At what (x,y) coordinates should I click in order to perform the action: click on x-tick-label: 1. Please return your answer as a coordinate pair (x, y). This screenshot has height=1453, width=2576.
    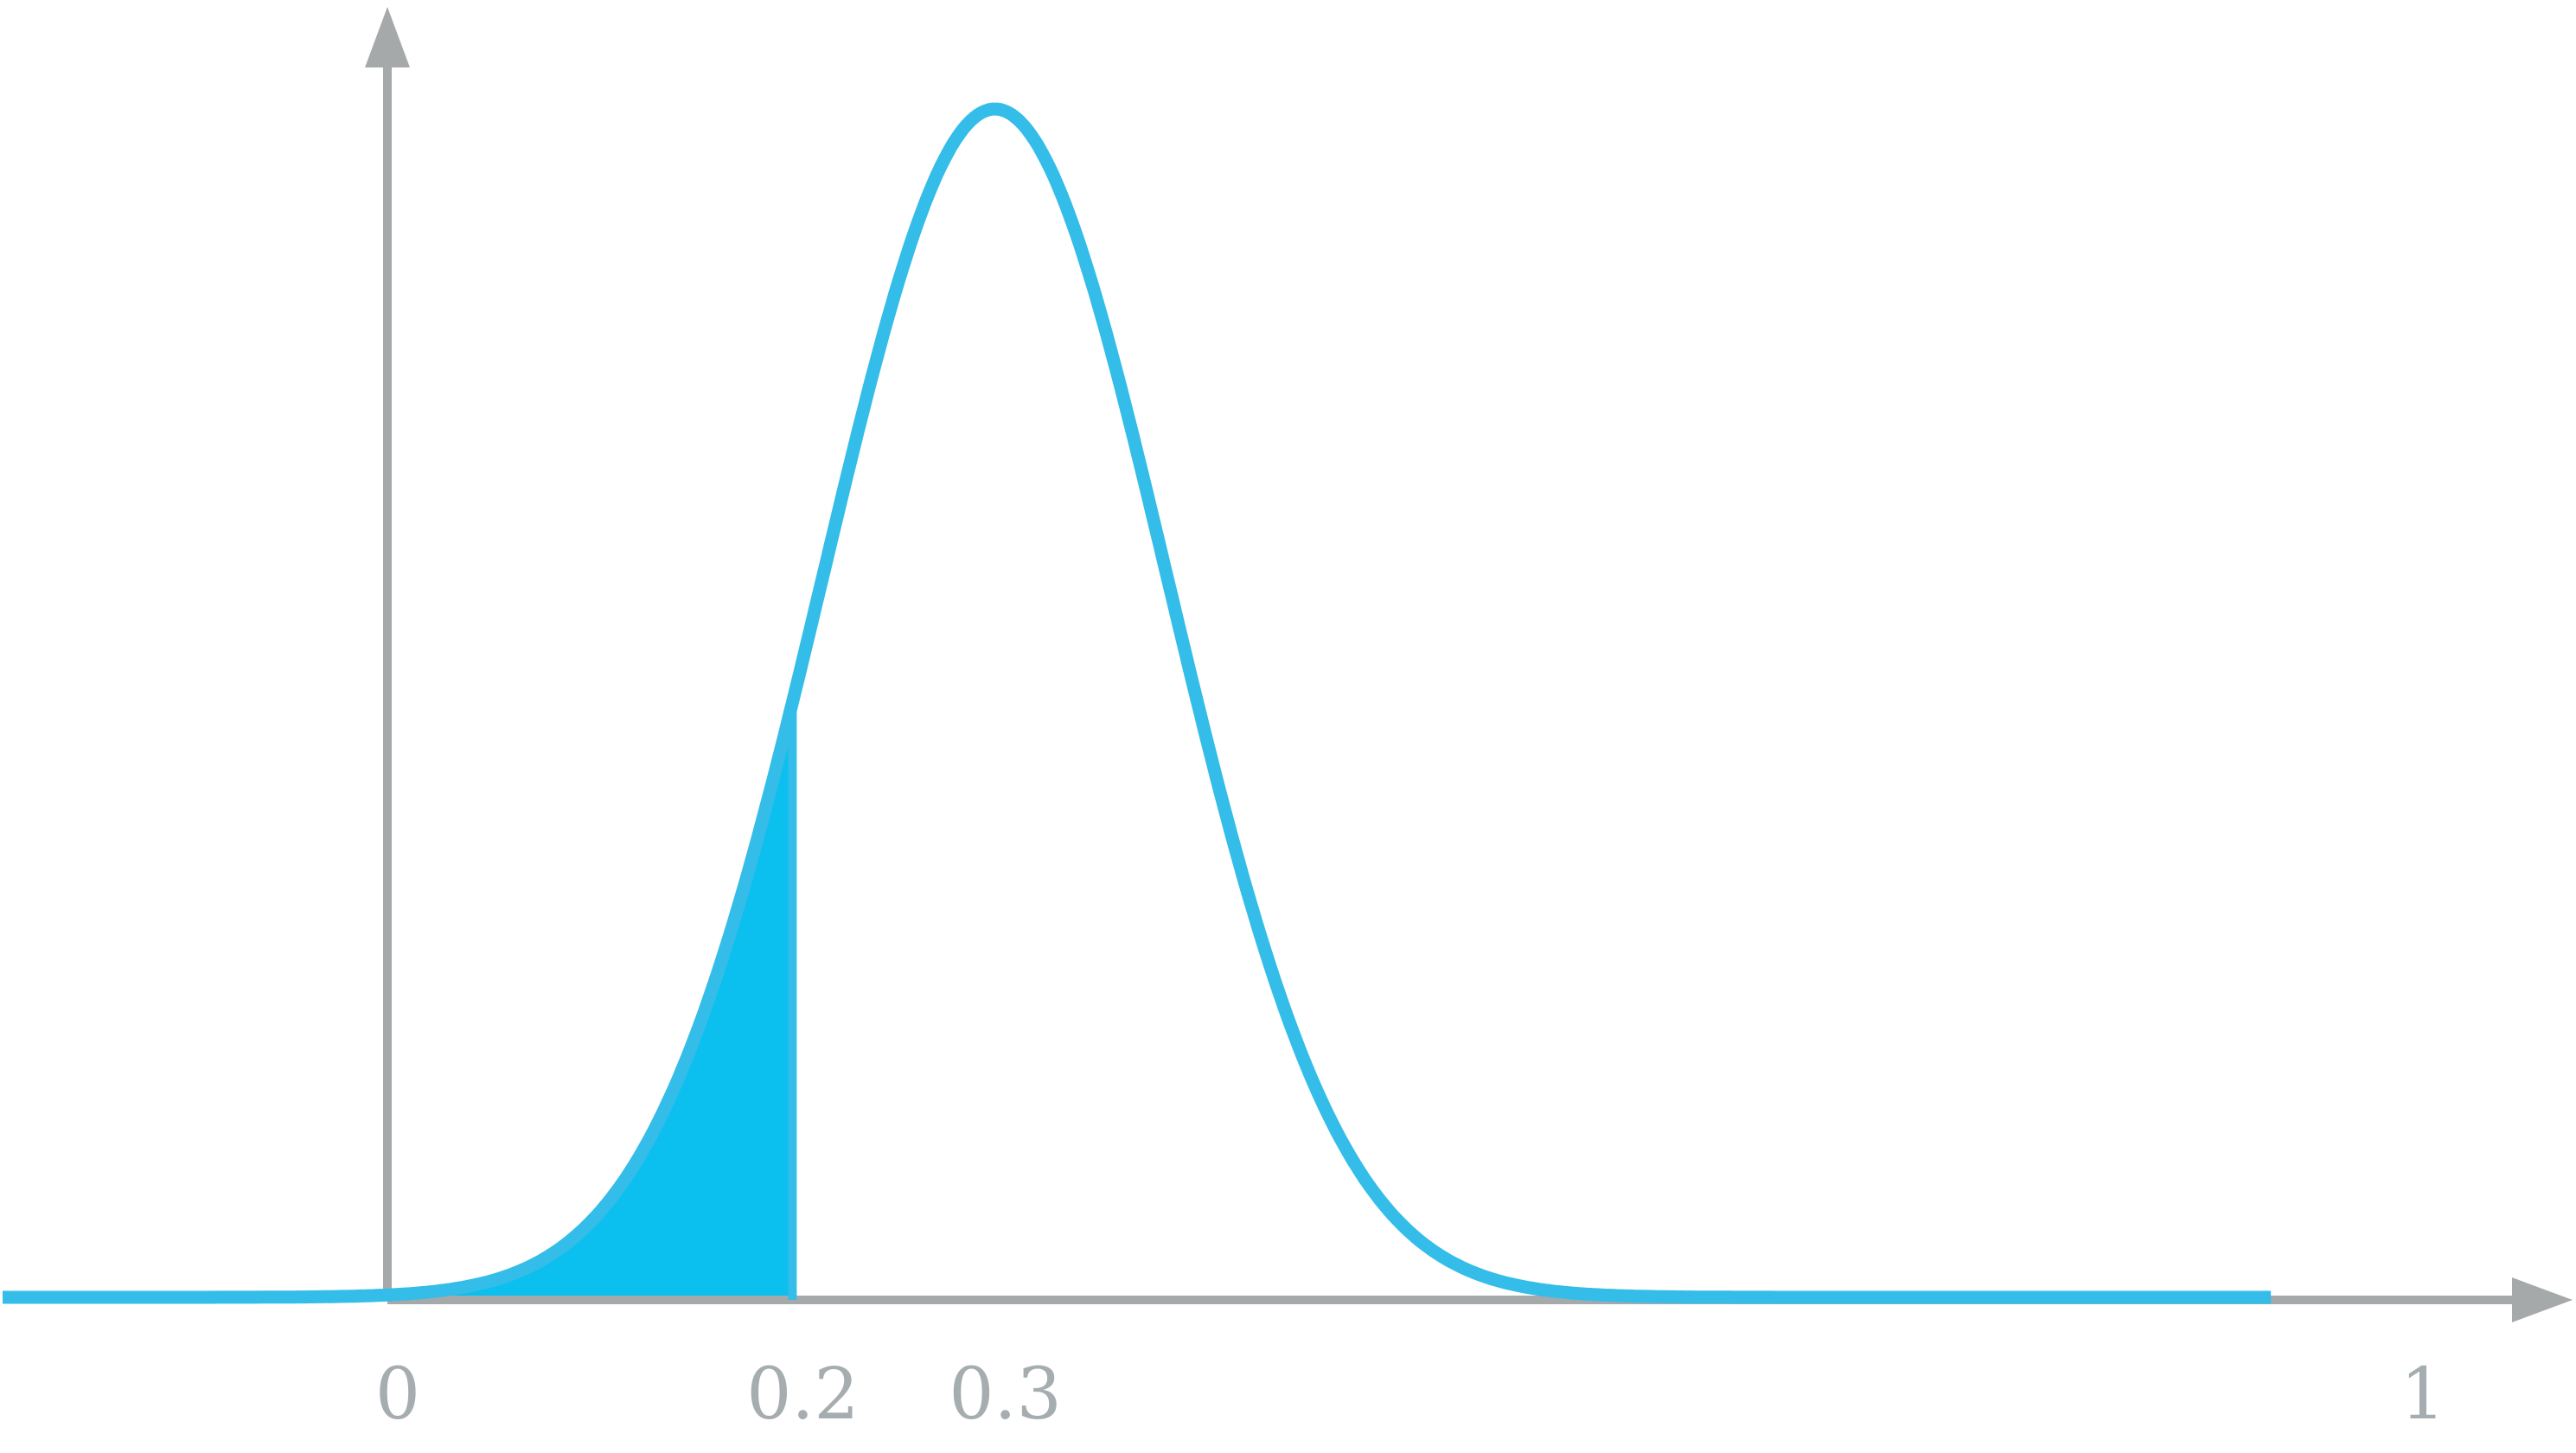
    Looking at the image, I should click on (2423, 1395).